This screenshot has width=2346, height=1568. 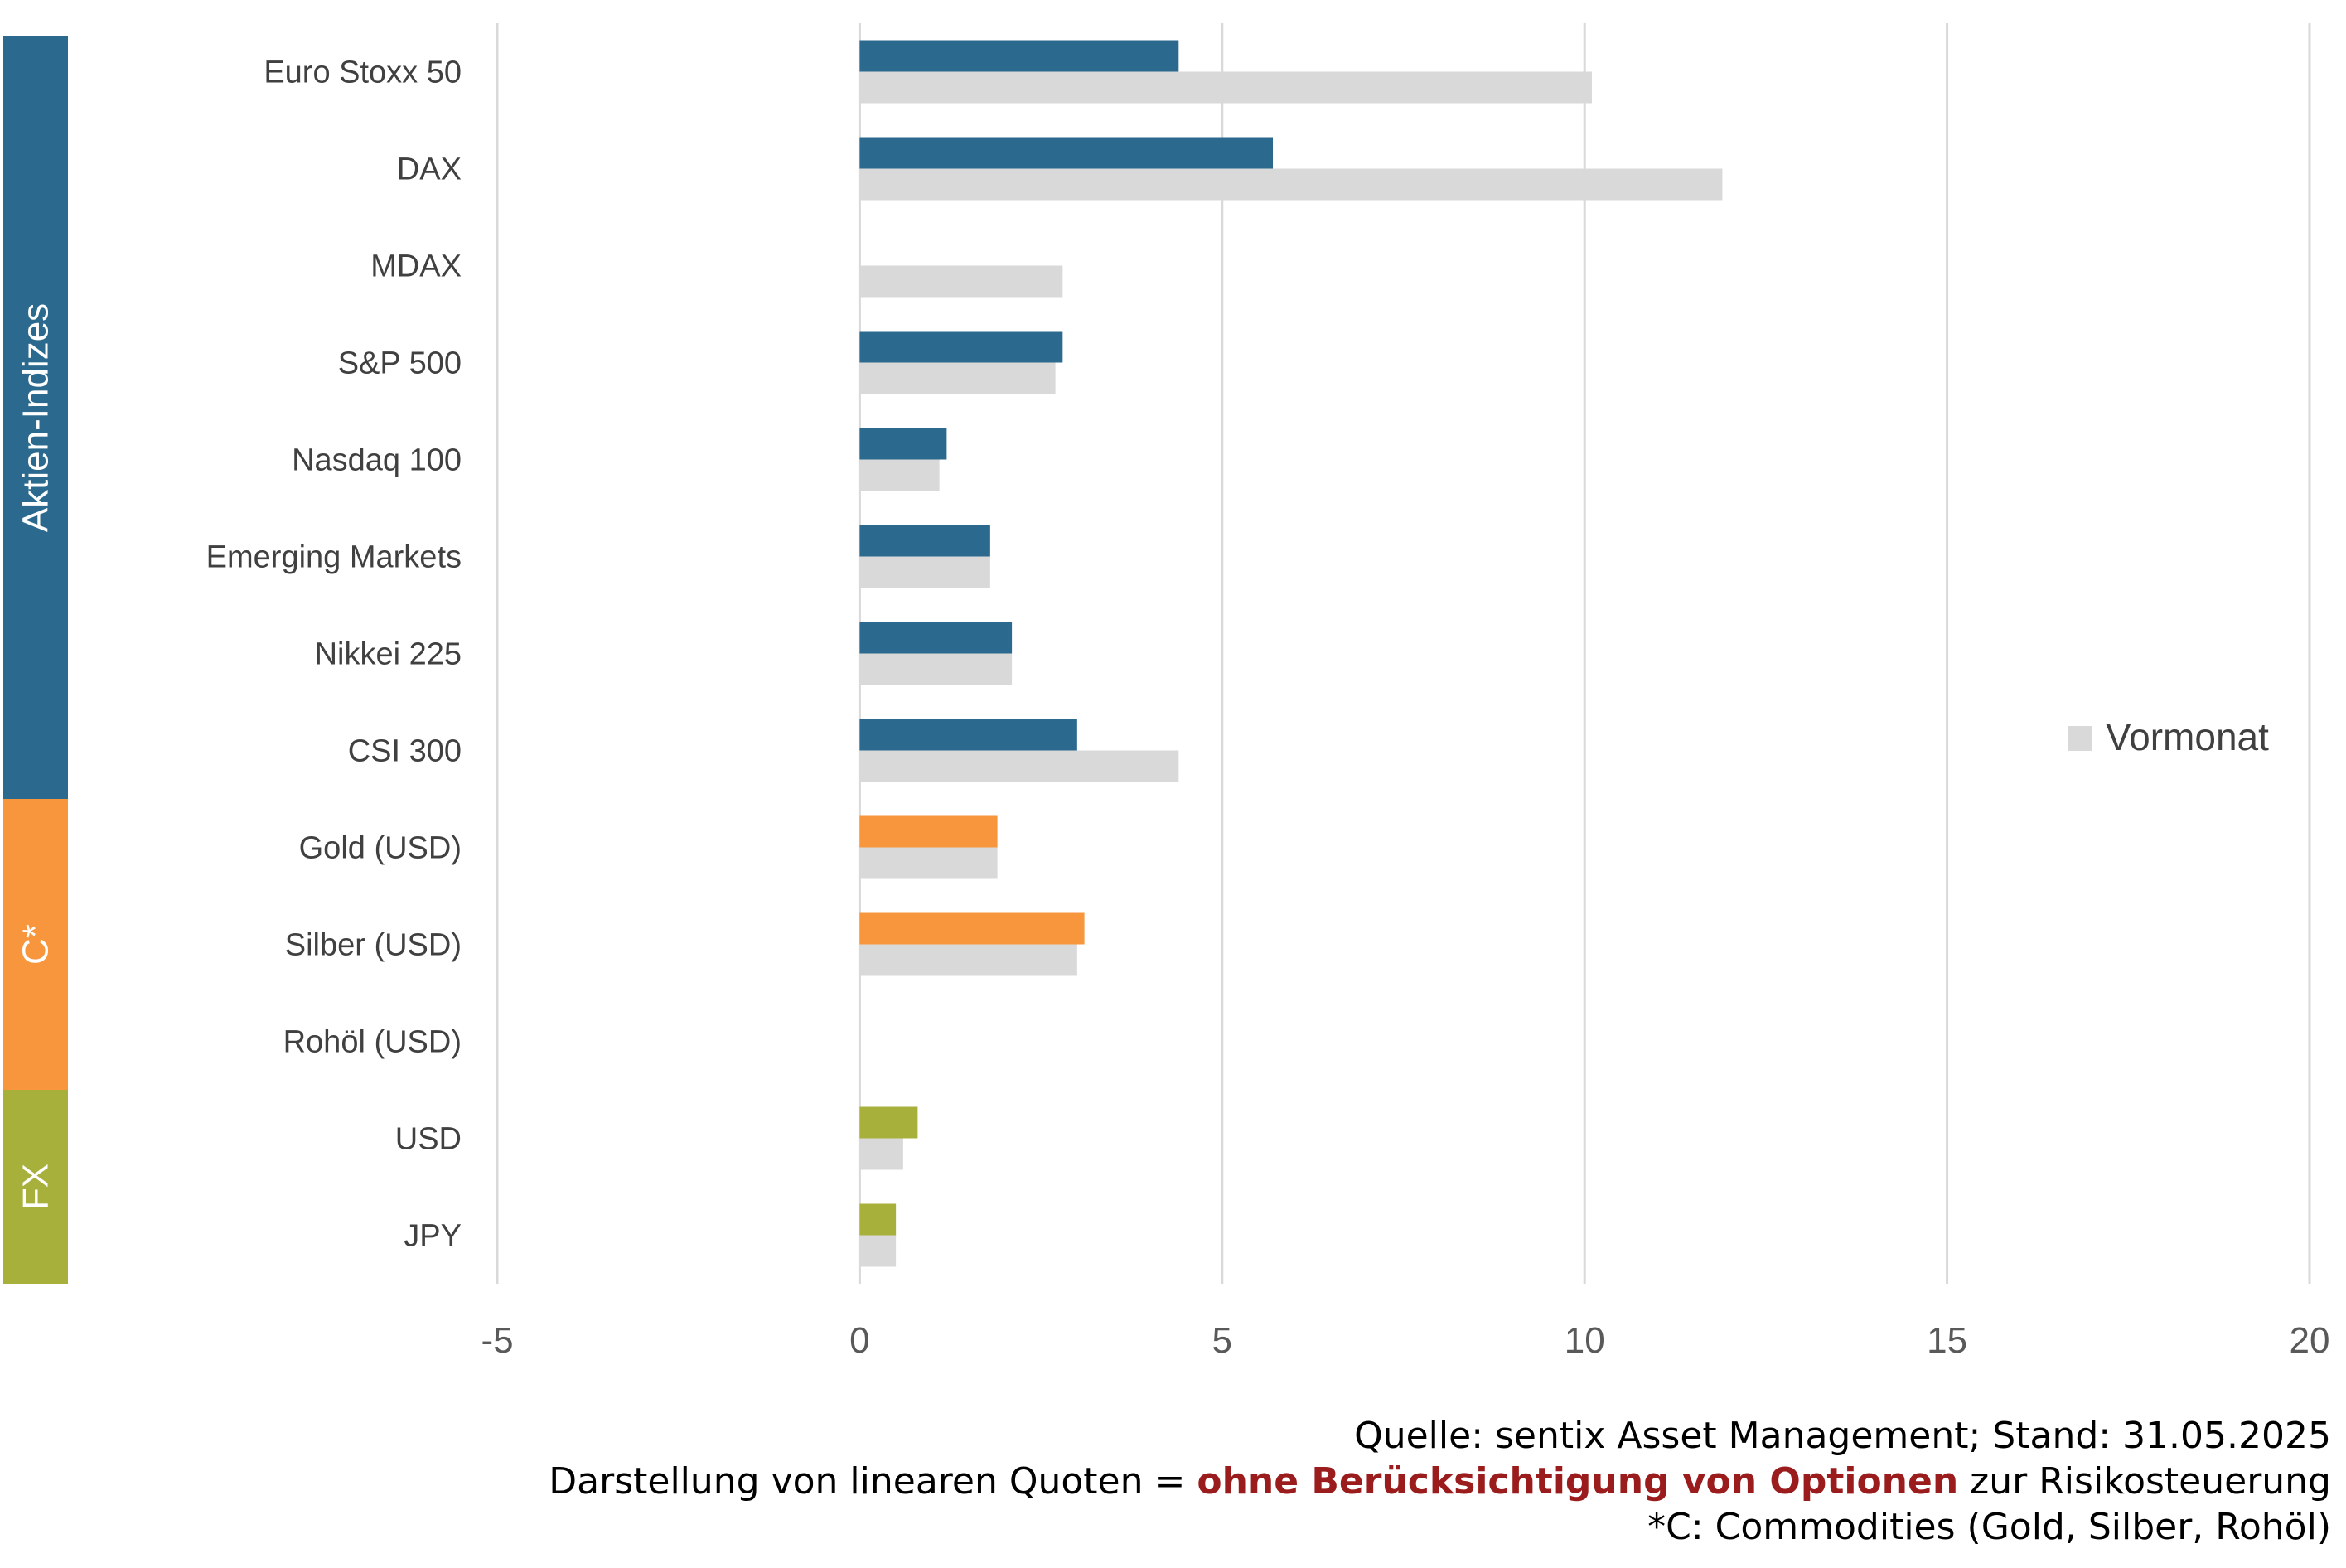 I want to click on category-label: Gold (USD), so click(x=380, y=848).